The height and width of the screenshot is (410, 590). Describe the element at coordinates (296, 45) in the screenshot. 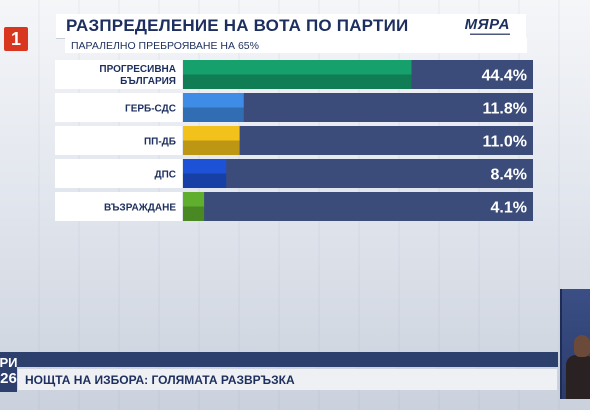

I see `chart-subtitle: ПАРАЛЕЛНО ПРЕБРОЯВАНЕ НА 65%` at that location.